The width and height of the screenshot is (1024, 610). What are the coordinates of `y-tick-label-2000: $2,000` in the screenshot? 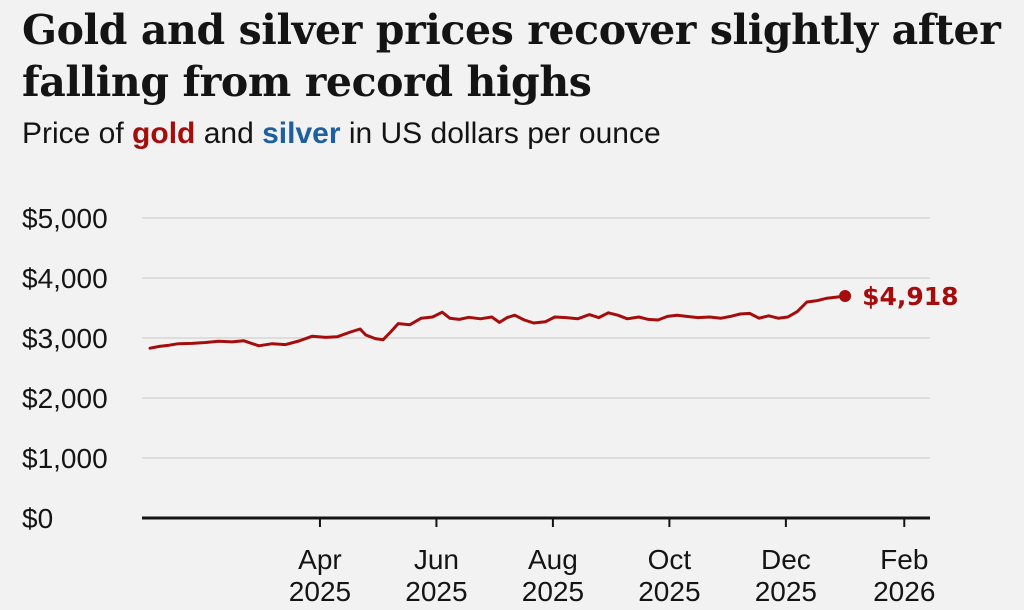 It's located at (65, 398).